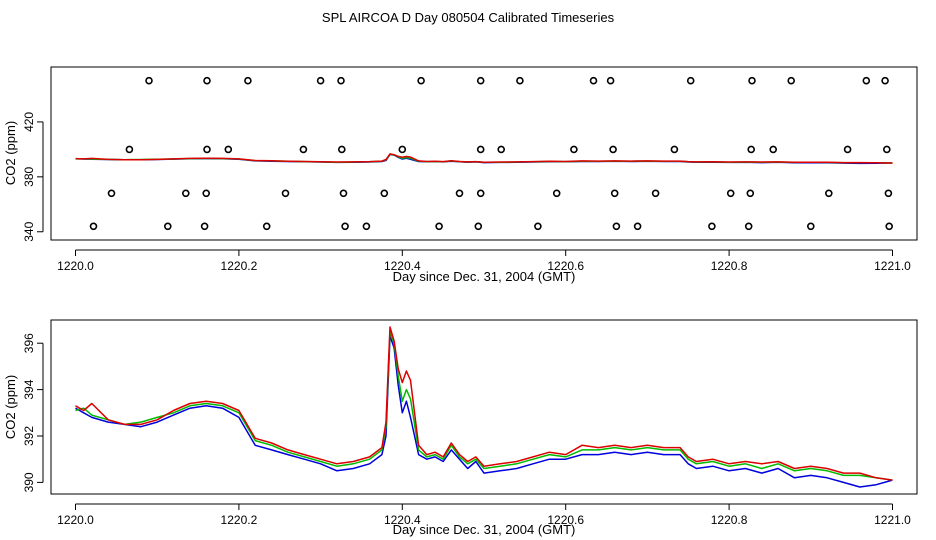 The height and width of the screenshot is (540, 936). Describe the element at coordinates (29, 343) in the screenshot. I see `bottom-y-tick-label: 396` at that location.